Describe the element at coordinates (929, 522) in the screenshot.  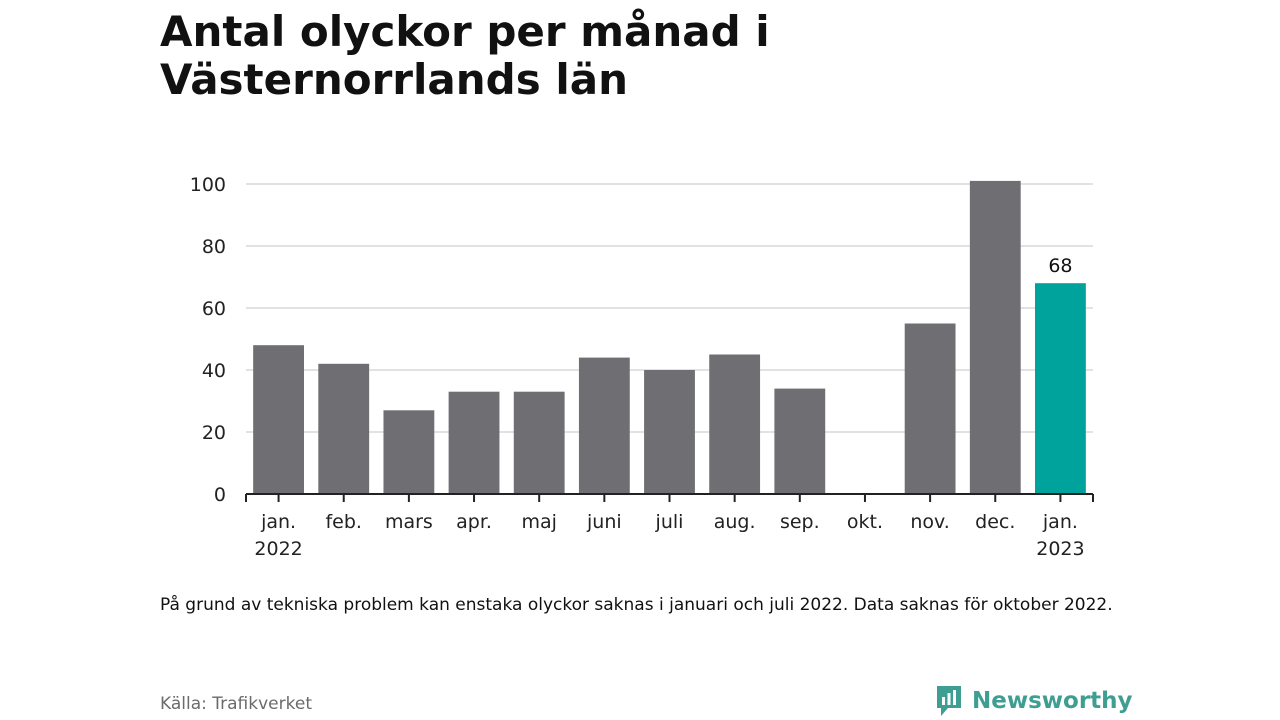
I see `x-tick-label: nov.` at that location.